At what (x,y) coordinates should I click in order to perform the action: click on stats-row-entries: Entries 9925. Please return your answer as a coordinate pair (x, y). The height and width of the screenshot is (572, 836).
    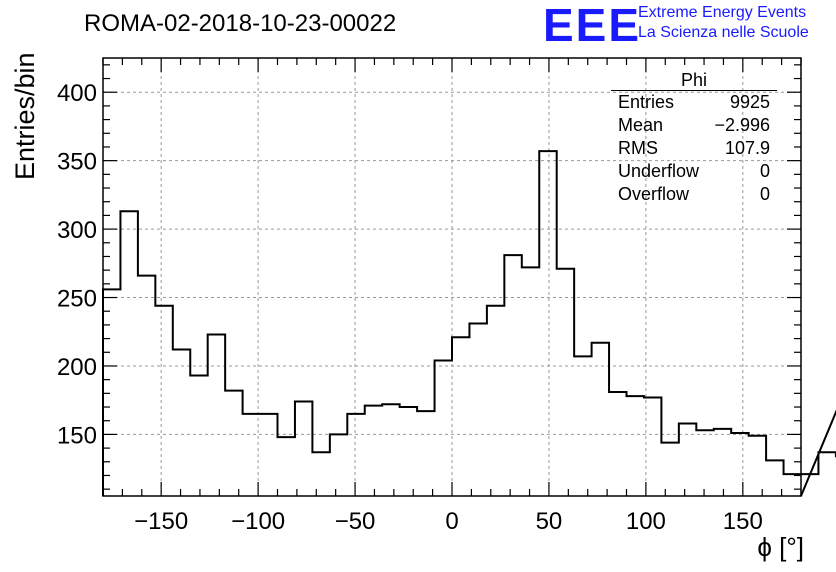
    Looking at the image, I should click on (694, 102).